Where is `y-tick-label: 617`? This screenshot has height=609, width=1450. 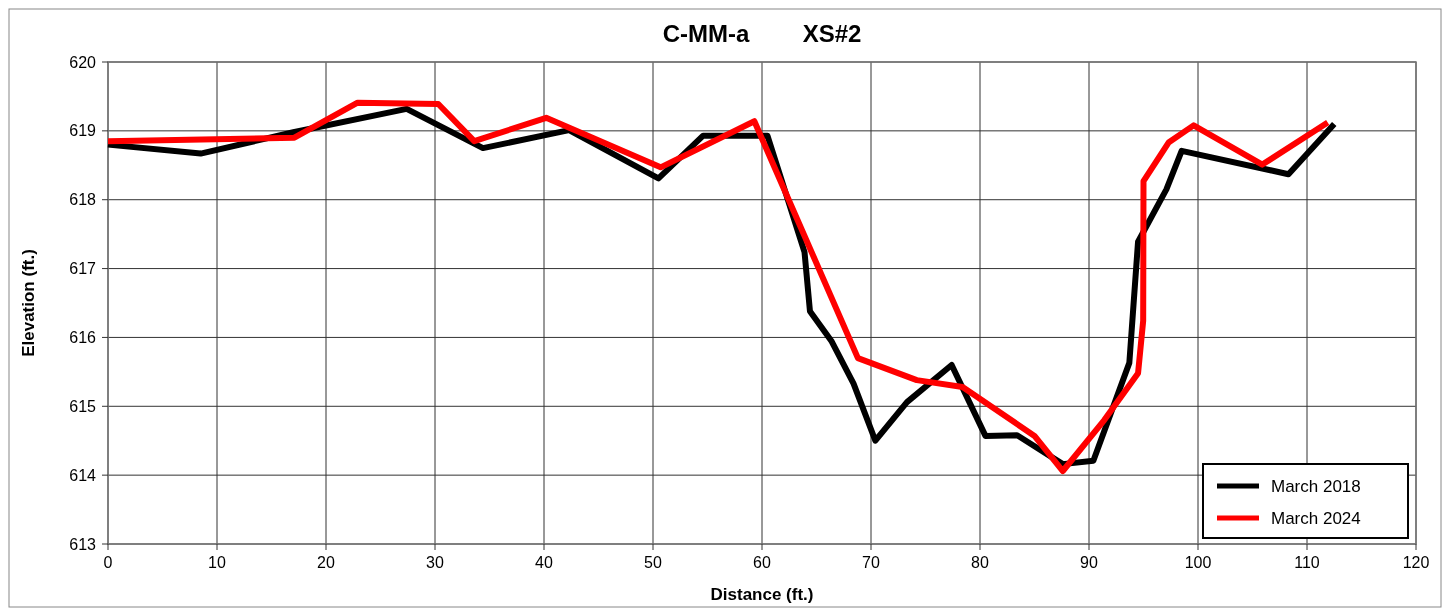
y-tick-label: 617 is located at coordinates (83, 269).